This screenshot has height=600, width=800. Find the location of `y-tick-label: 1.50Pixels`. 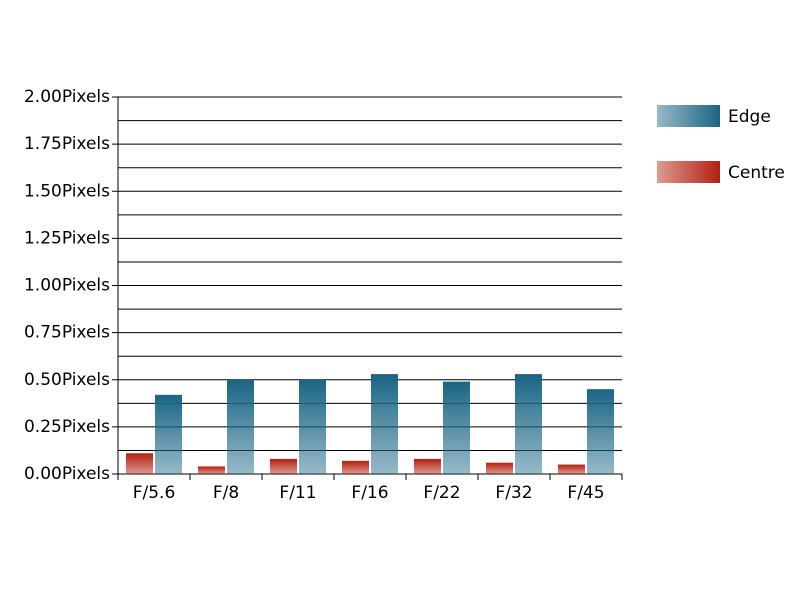

y-tick-label: 1.50Pixels is located at coordinates (67, 191).